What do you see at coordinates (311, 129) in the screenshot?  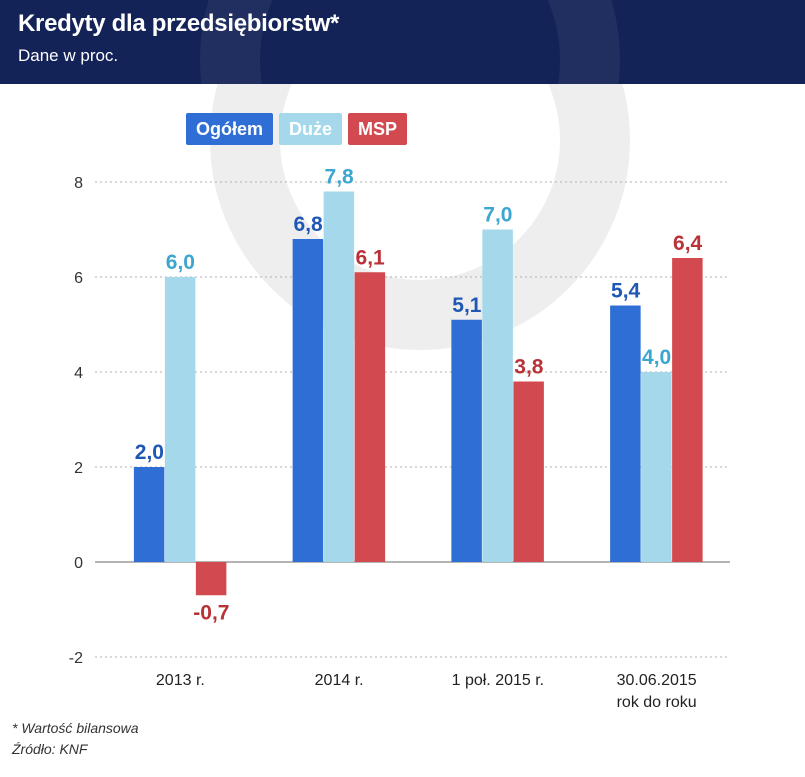 I see `legend-item-duze: Duże` at bounding box center [311, 129].